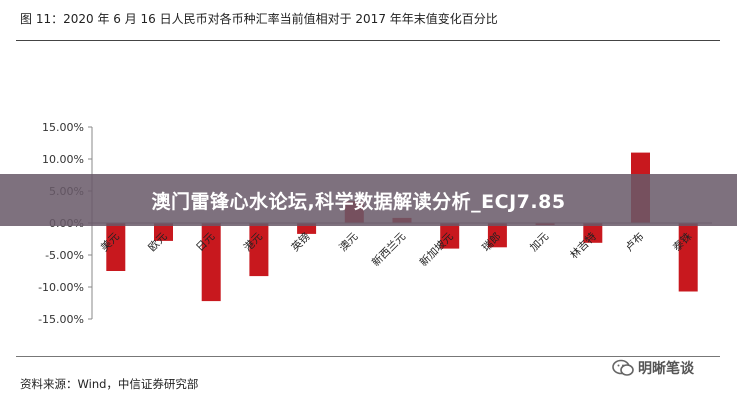 This screenshot has height=400, width=737. What do you see at coordinates (623, 367) in the screenshot?
I see `wechat-logo-icon` at bounding box center [623, 367].